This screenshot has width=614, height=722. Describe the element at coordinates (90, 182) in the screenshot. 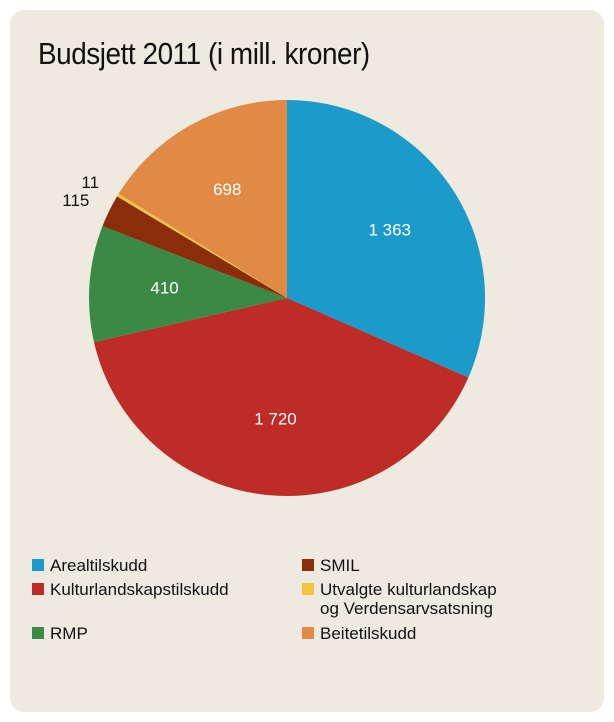

I see `slice-label: 11` at that location.